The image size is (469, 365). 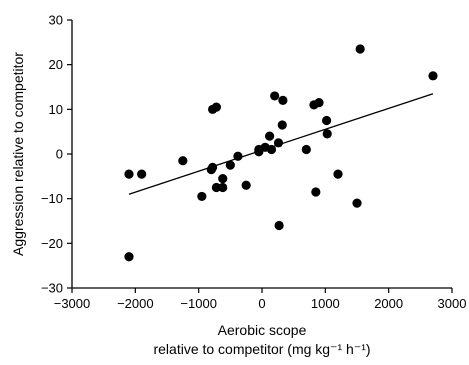 What do you see at coordinates (56, 20) in the screenshot?
I see `y-tick-label: 30` at bounding box center [56, 20].